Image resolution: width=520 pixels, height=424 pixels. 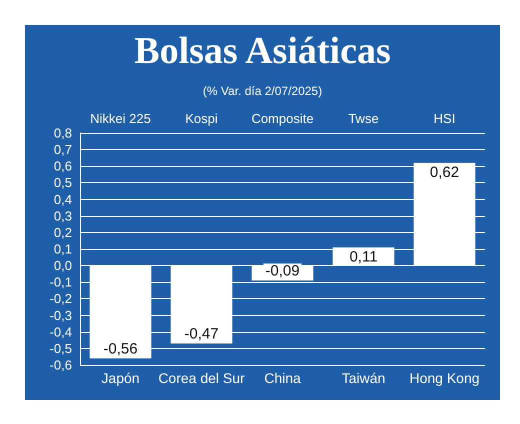 I want to click on chart-title: Bolsas Asiáticas, so click(x=262, y=51).